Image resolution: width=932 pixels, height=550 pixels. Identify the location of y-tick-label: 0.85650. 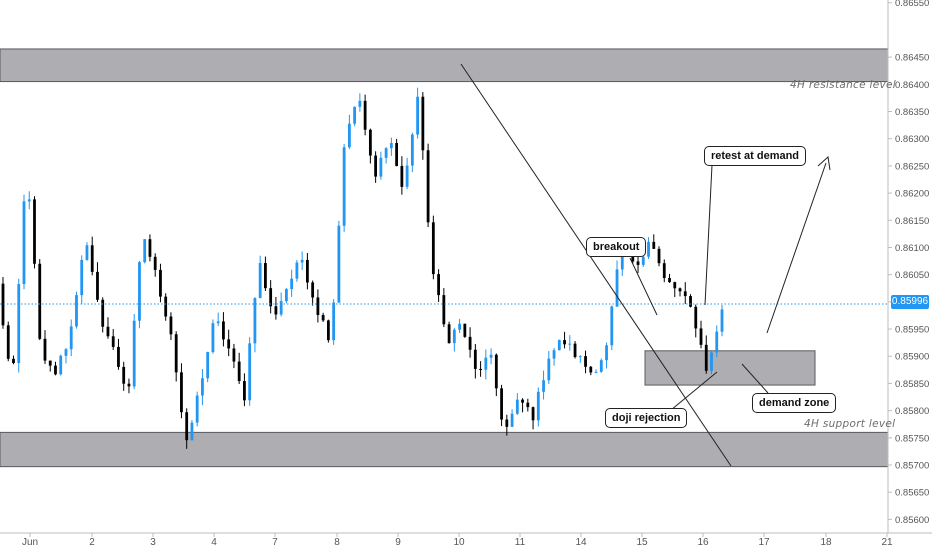
(912, 493).